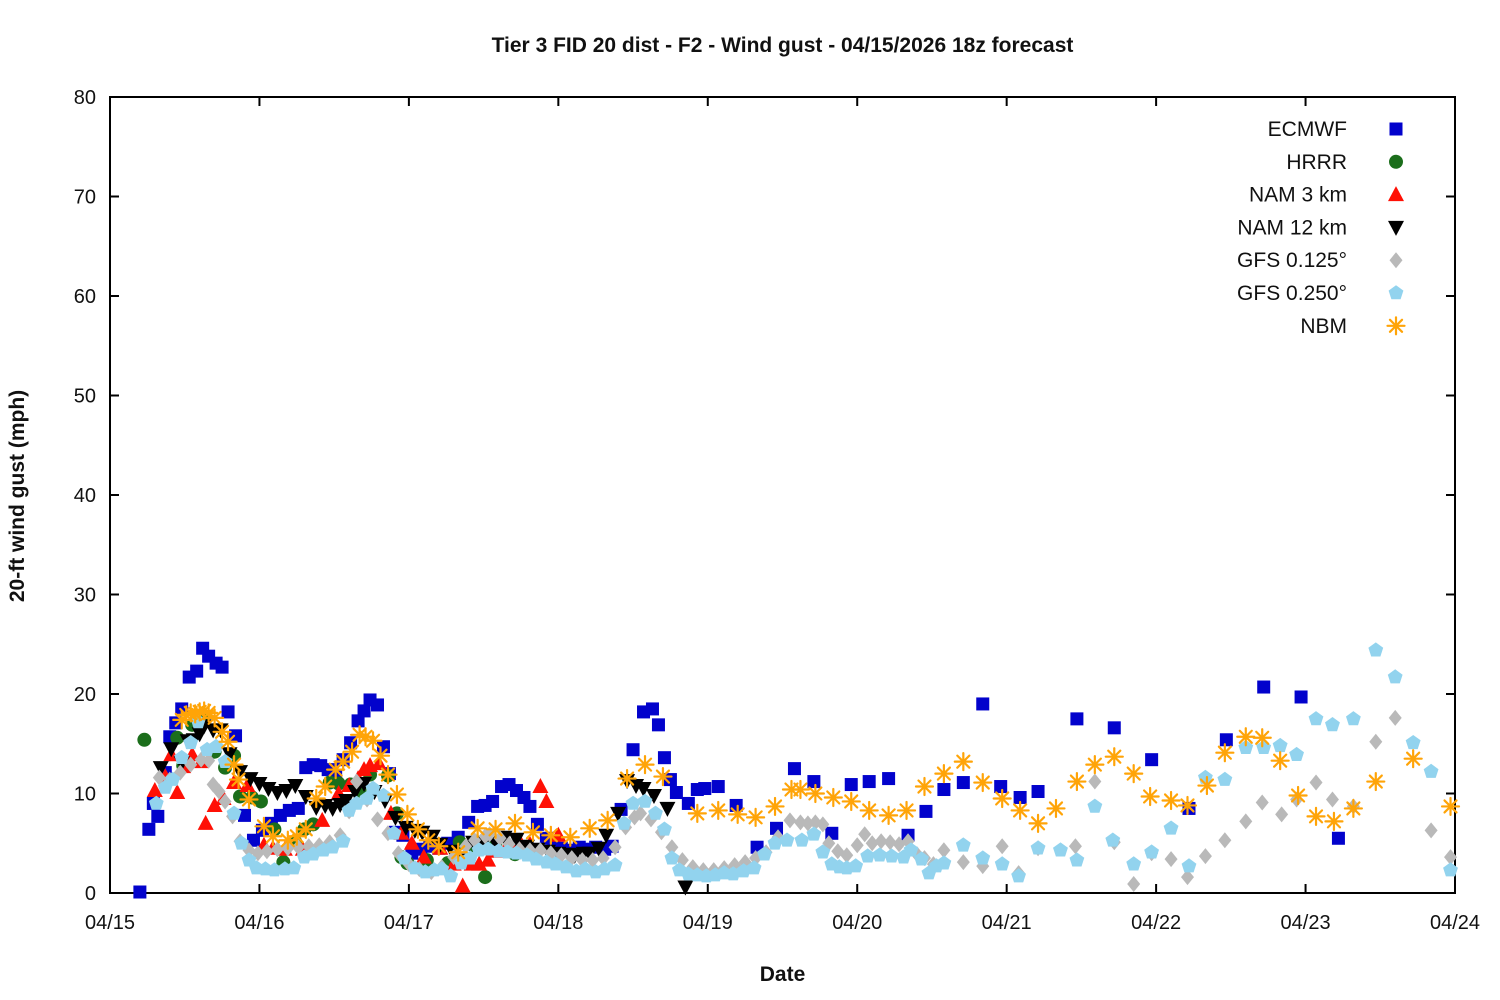 Image resolution: width=1500 pixels, height=1000 pixels. Describe the element at coordinates (85, 297) in the screenshot. I see `y-tick-label: 60` at that location.